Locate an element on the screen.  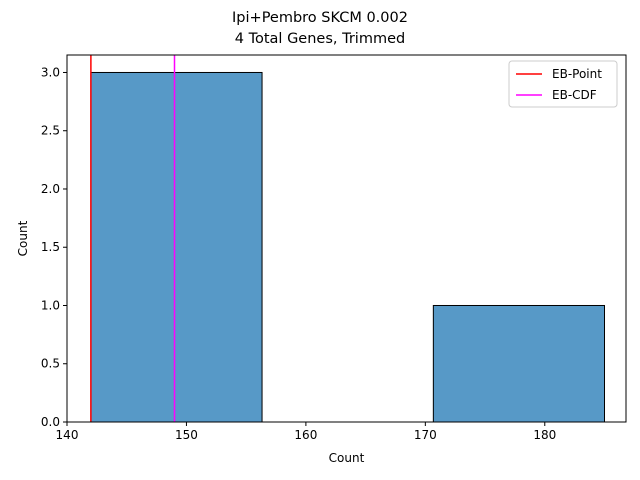
x-axis-label: Count is located at coordinates (347, 458).